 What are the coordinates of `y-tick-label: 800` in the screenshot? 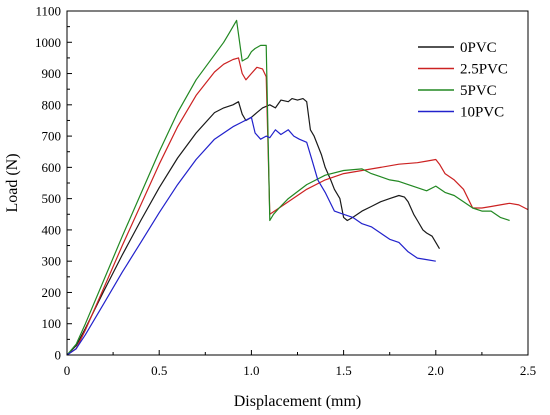 It's located at (52, 104).